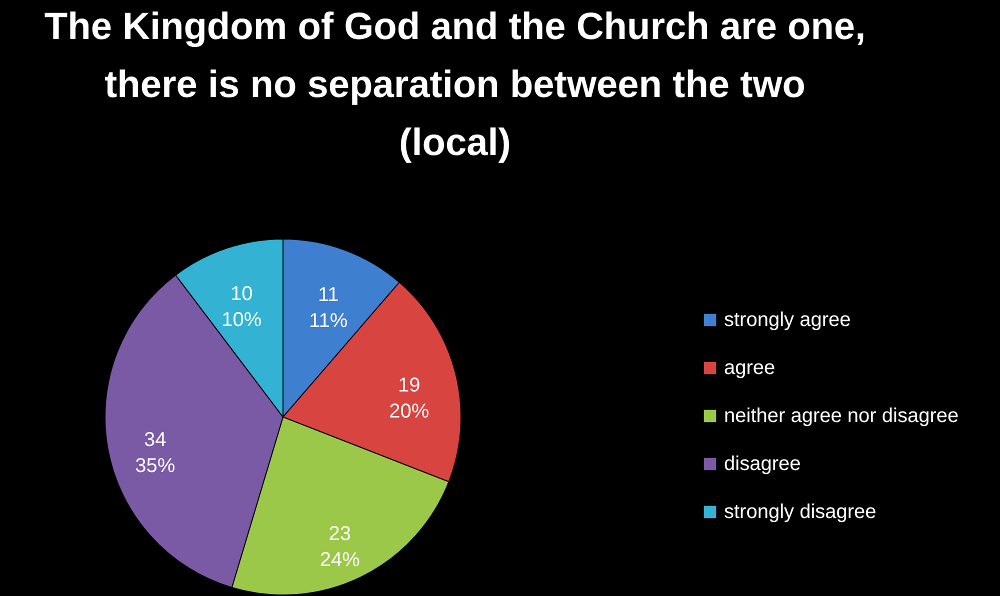 The width and height of the screenshot is (1000, 596). Describe the element at coordinates (155, 453) in the screenshot. I see `data-label: 34 35%` at that location.